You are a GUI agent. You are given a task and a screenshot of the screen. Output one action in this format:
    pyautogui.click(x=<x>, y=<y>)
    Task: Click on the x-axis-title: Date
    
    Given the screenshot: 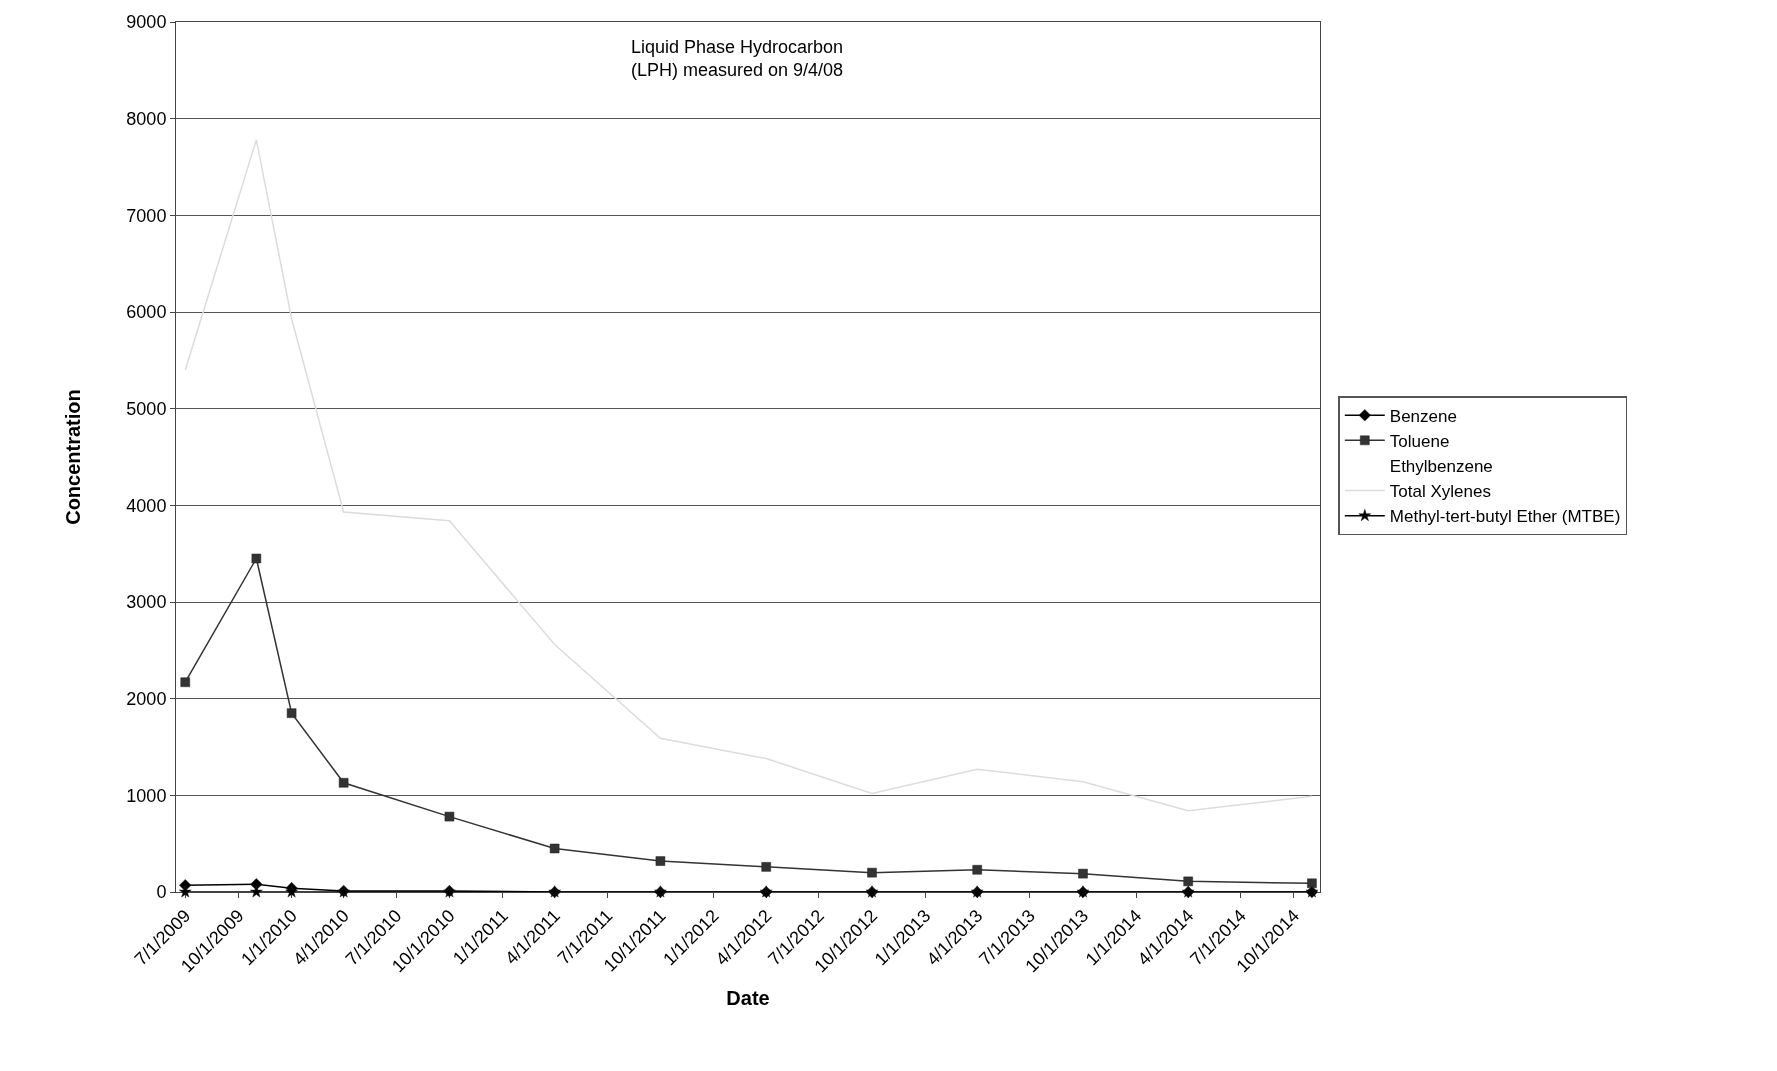 What is the action you would take?
    pyautogui.click(x=748, y=997)
    